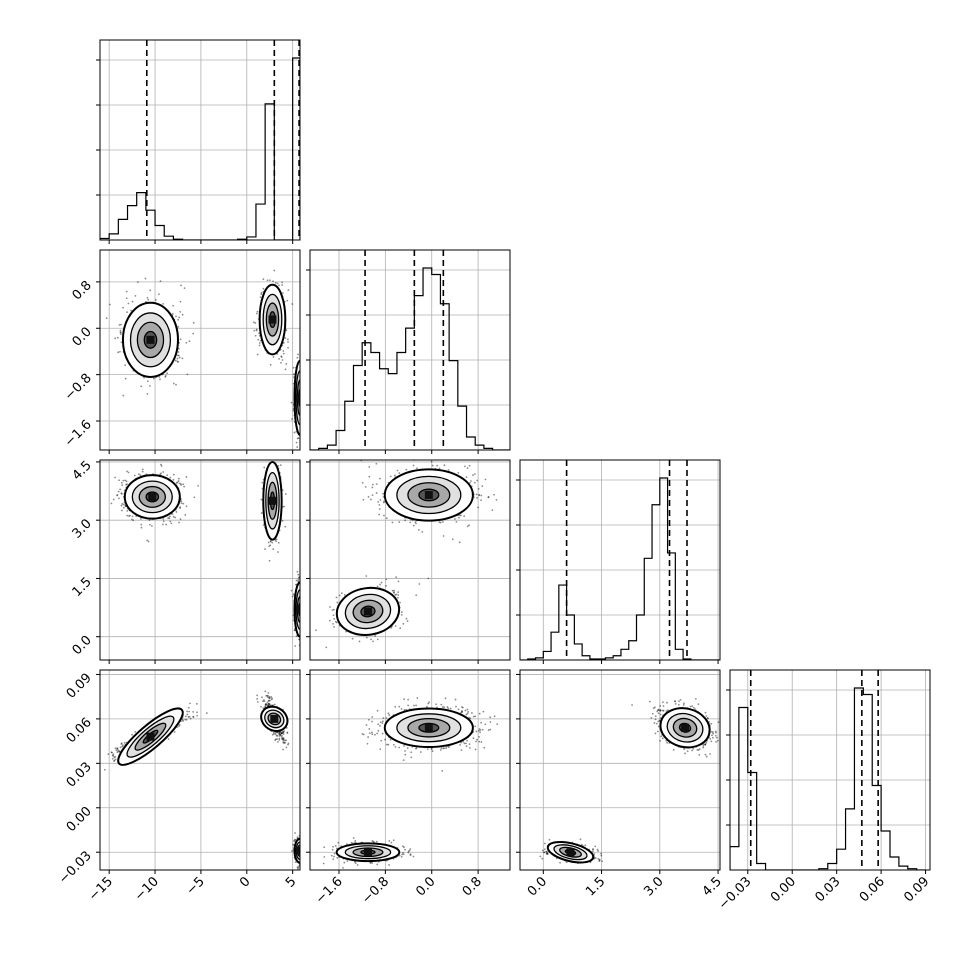  I want to click on x-tick-label: −10, so click(147, 889).